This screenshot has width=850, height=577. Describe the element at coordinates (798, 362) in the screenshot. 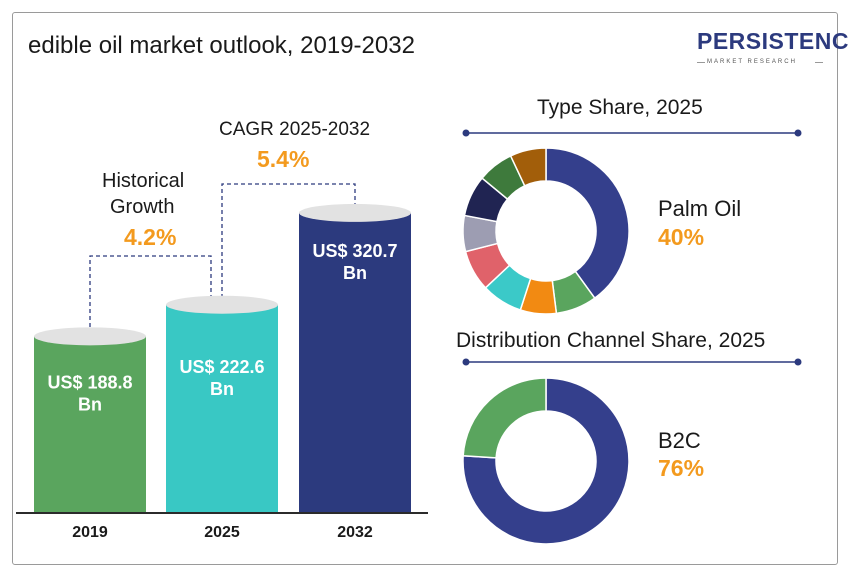

I see `distribution-share-rule-dot-right` at that location.